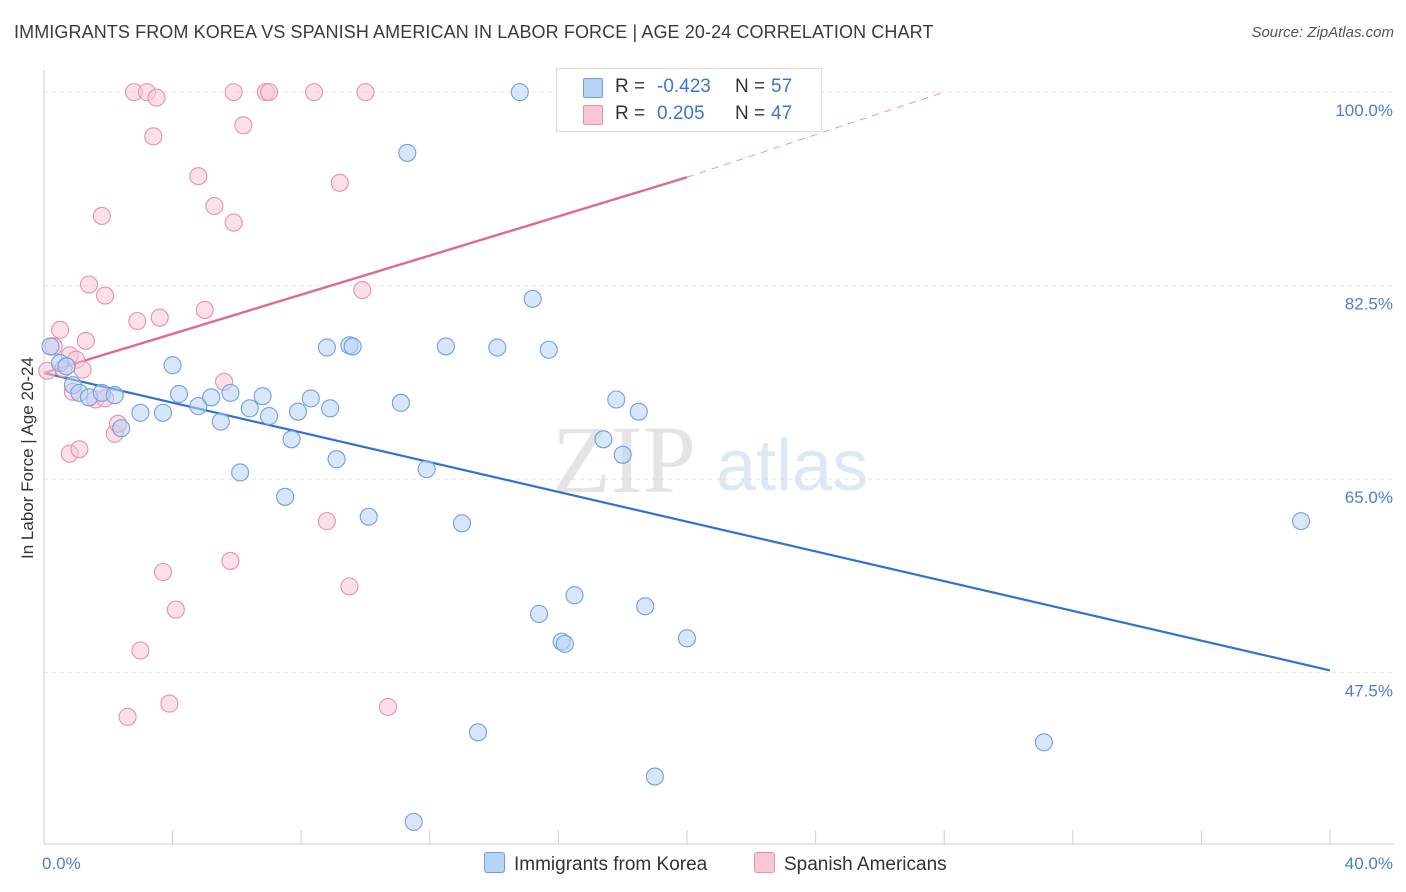 This screenshot has height=892, width=1406. Describe the element at coordinates (494, 862) in the screenshot. I see `korea-legend-swatch` at that location.